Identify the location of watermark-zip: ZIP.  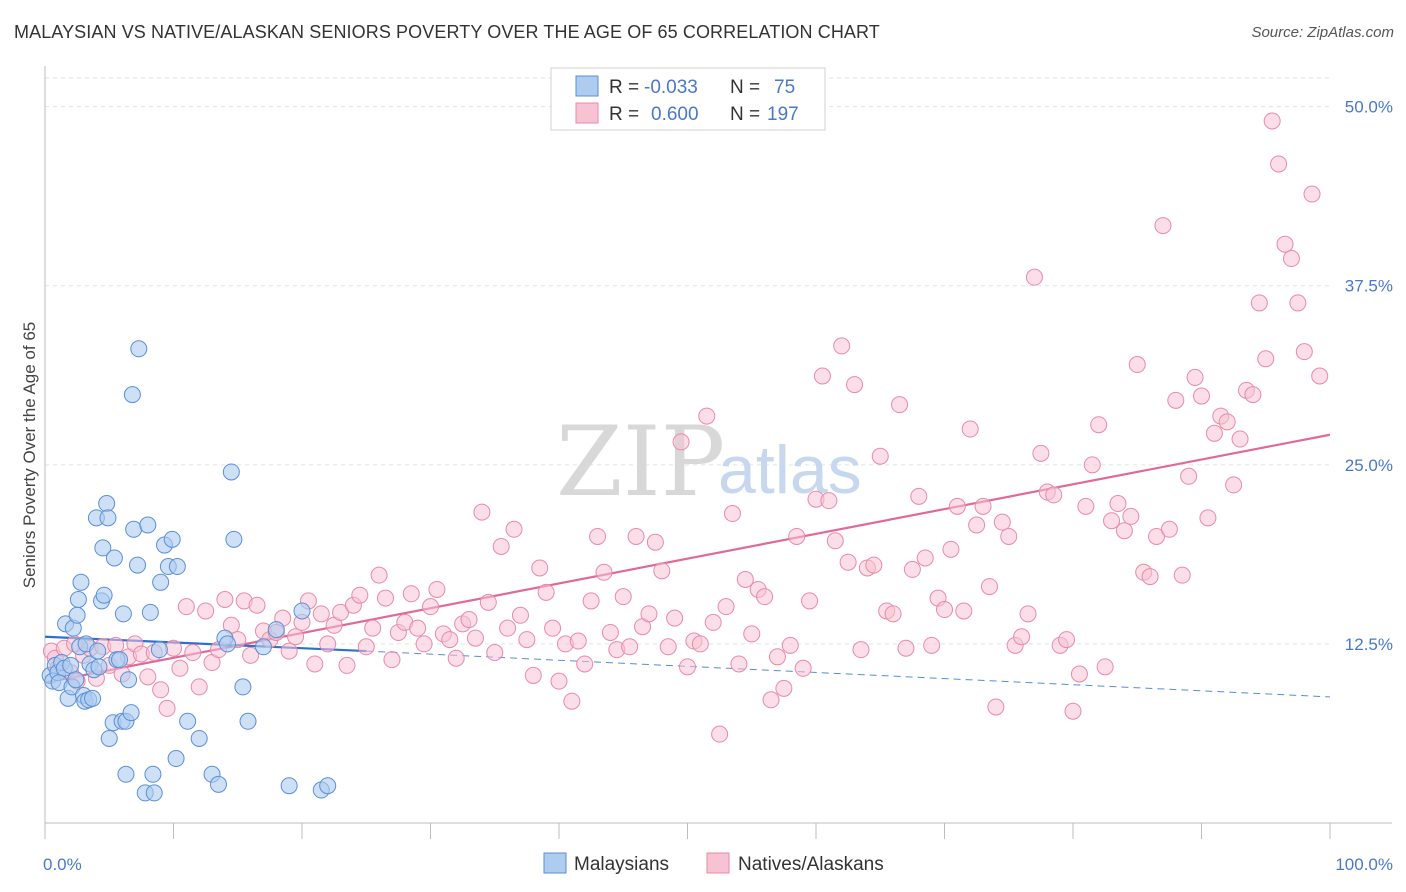
(640, 462).